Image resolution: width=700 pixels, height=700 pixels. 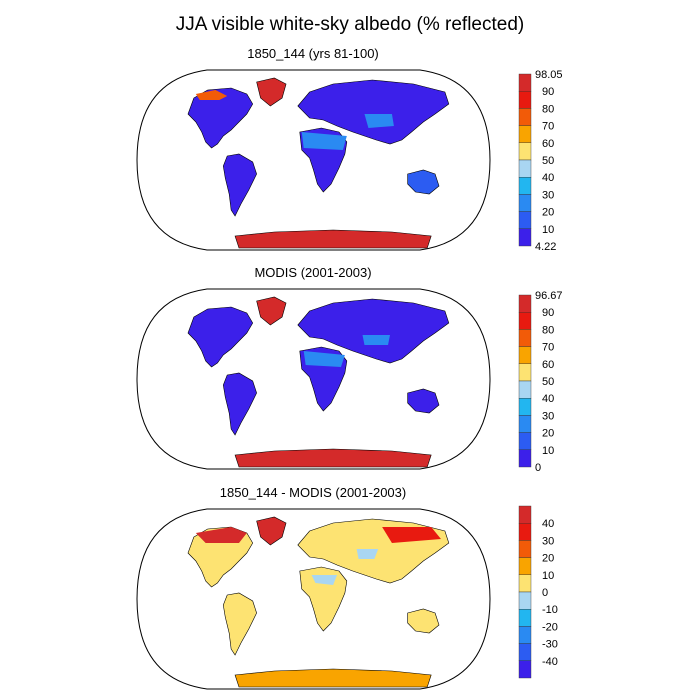 What do you see at coordinates (550, 627) in the screenshot?
I see `colorbar-tick-label: -20` at bounding box center [550, 627].